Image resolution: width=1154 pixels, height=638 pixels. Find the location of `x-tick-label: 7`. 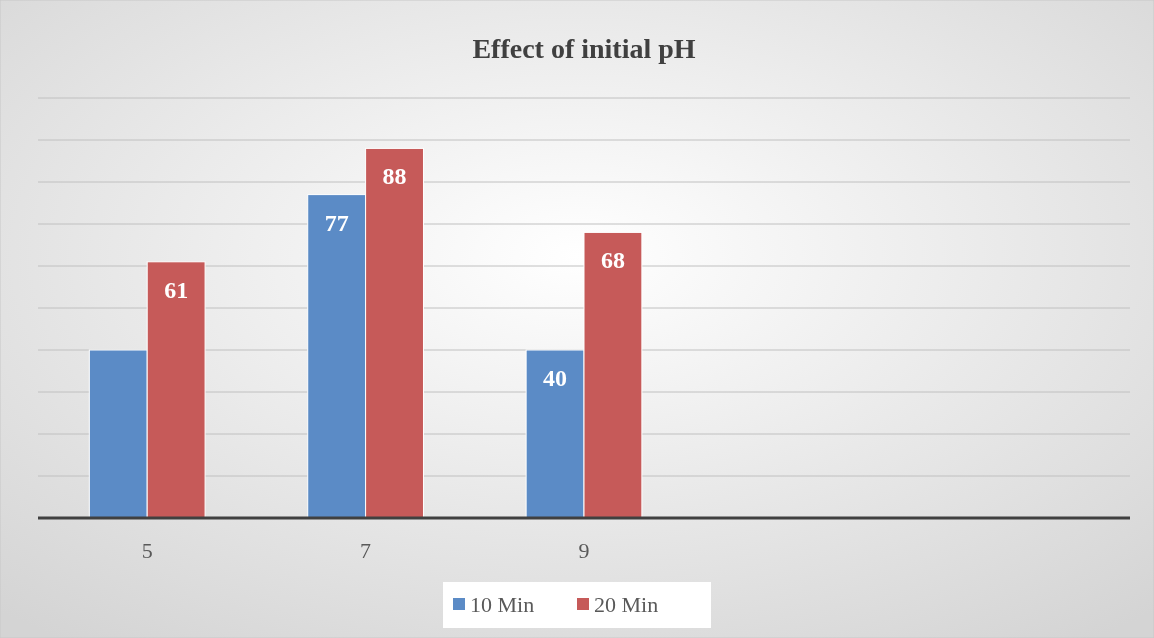

x-tick-label: 7 is located at coordinates (366, 550).